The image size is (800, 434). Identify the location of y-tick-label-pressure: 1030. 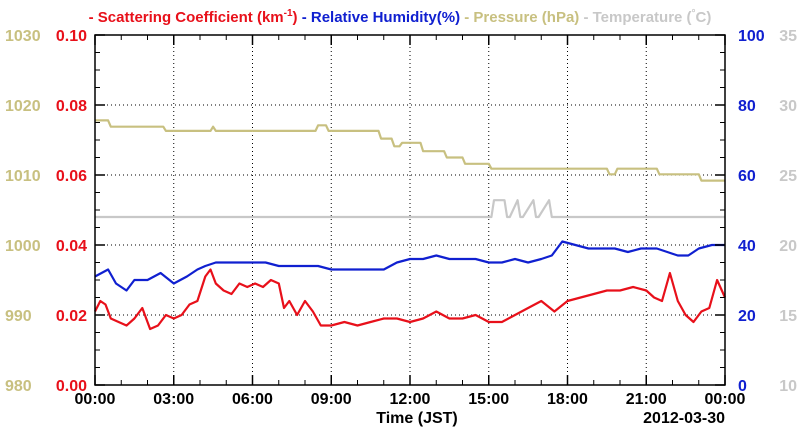
(23, 36).